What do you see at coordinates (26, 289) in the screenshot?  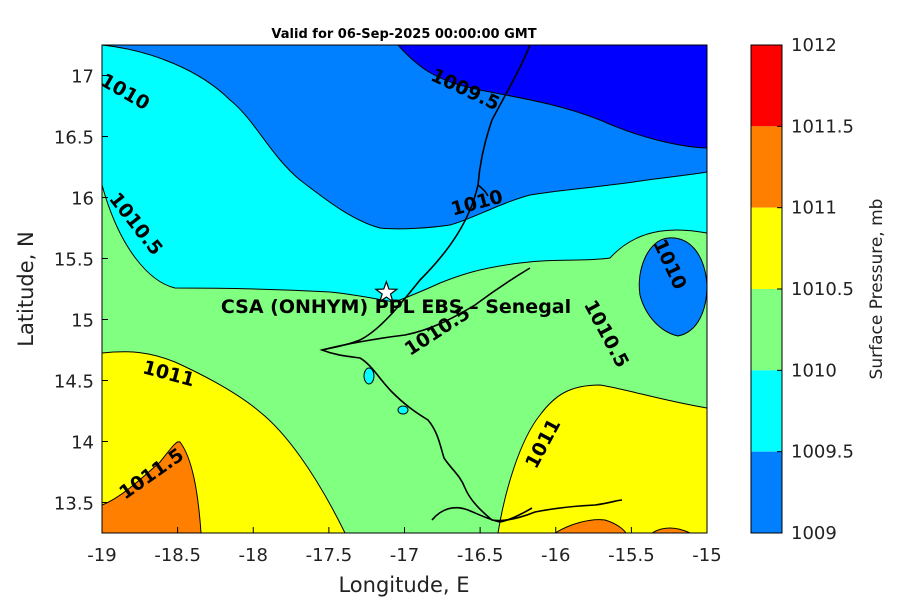 I see `y-axis-label: Latitude, N` at bounding box center [26, 289].